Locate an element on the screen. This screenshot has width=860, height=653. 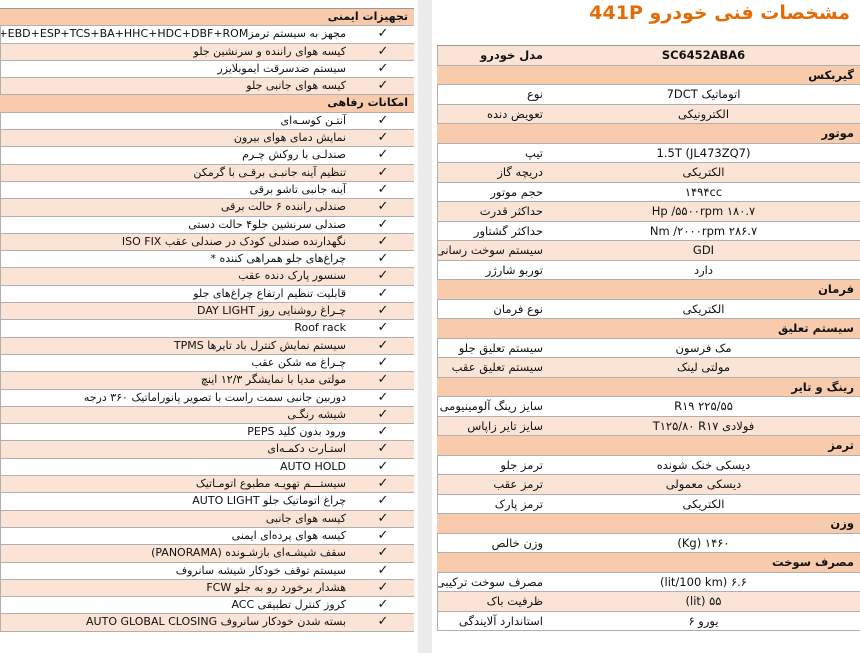
spec-label: حداکثر گشتاور is located at coordinates (492, 230).